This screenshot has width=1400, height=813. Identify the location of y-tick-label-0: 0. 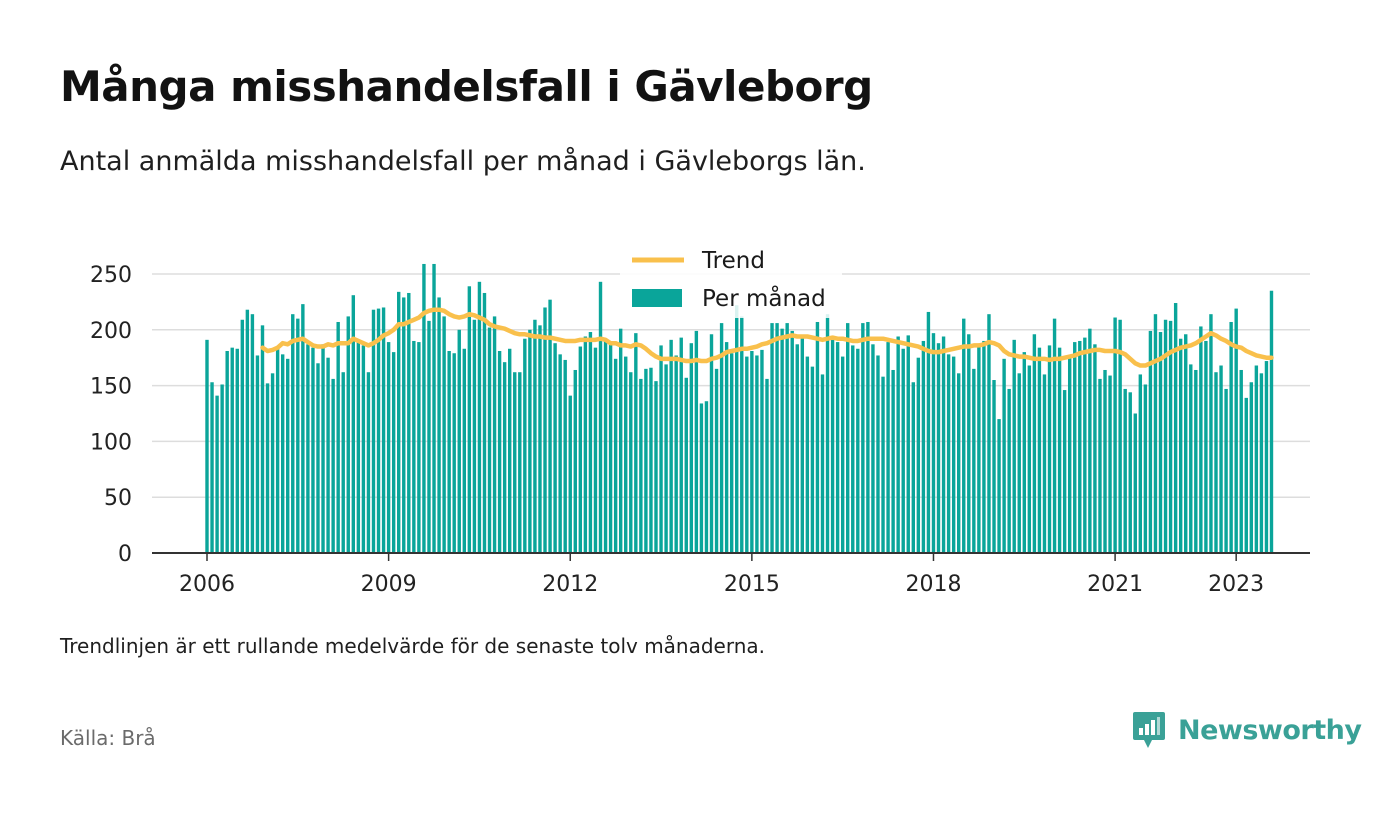
(125, 554).